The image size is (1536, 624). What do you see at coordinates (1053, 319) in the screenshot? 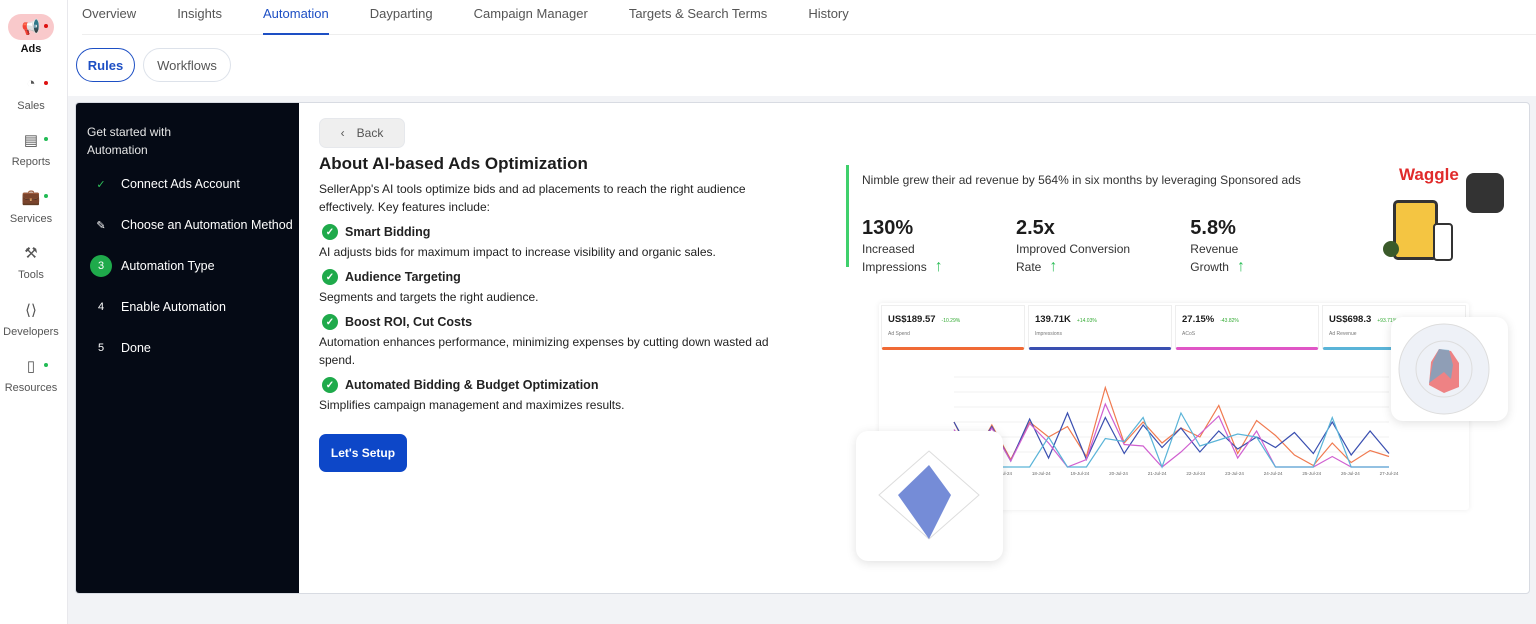
I see `stat-value: 139.71K` at bounding box center [1053, 319].